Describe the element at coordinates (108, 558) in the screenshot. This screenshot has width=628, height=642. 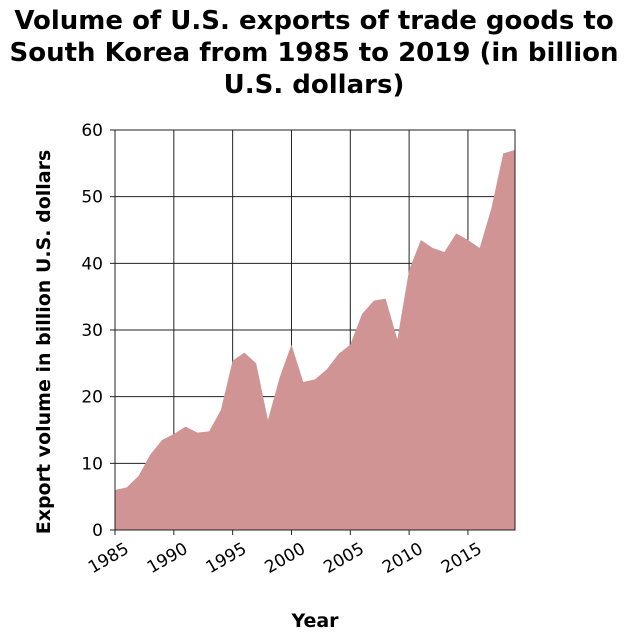
I see `x-tick-label: 1985` at that location.